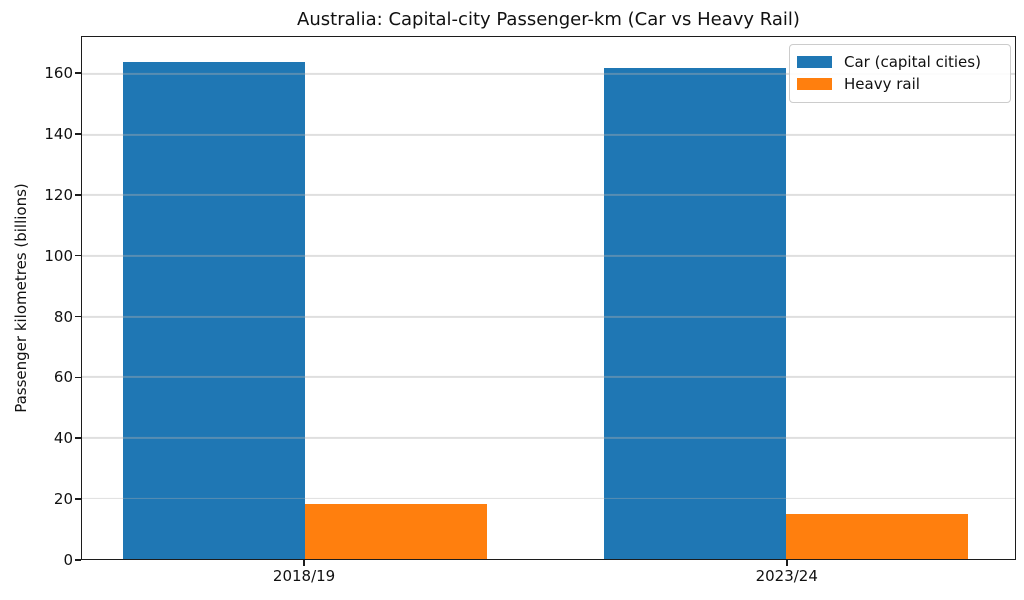  I want to click on y-tick-label: 80, so click(63, 316).